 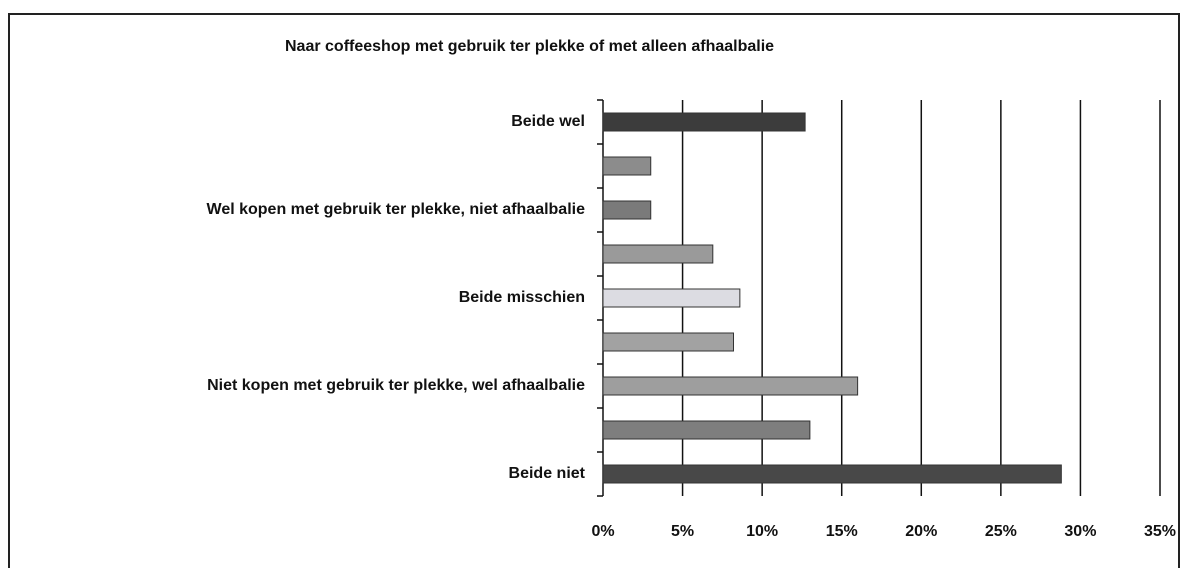 I want to click on x-tick-label: 5%, so click(x=682, y=531).